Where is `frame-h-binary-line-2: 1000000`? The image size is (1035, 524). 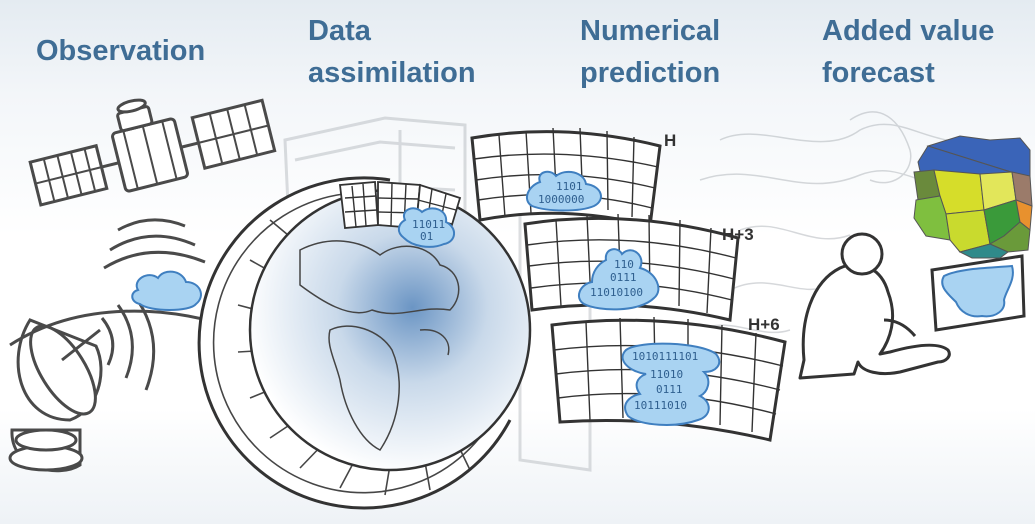
frame-h-binary-line-2: 1000000 is located at coordinates (561, 199).